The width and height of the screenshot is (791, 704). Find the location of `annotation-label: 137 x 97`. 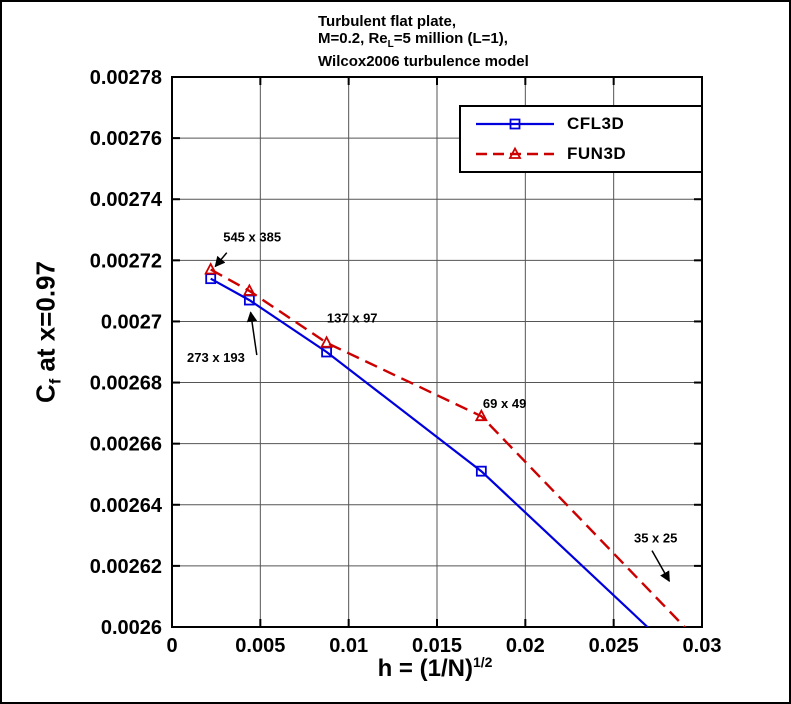

annotation-label: 137 x 97 is located at coordinates (352, 317).